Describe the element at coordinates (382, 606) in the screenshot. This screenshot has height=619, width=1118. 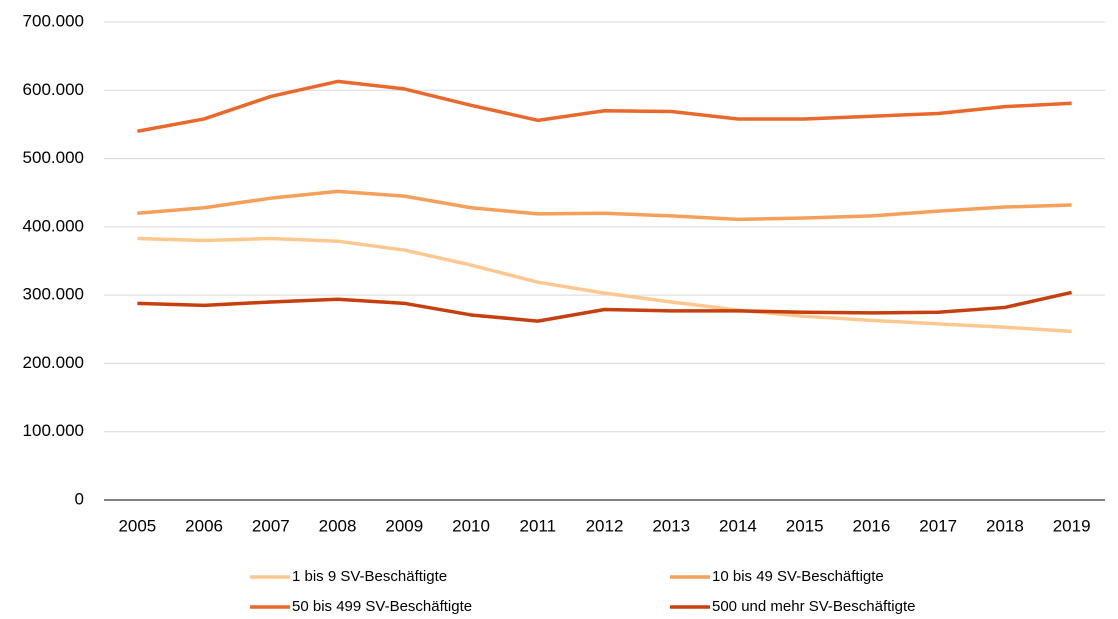
I see `legend-label: 50 bis 499 SV-Beschäftigte` at that location.